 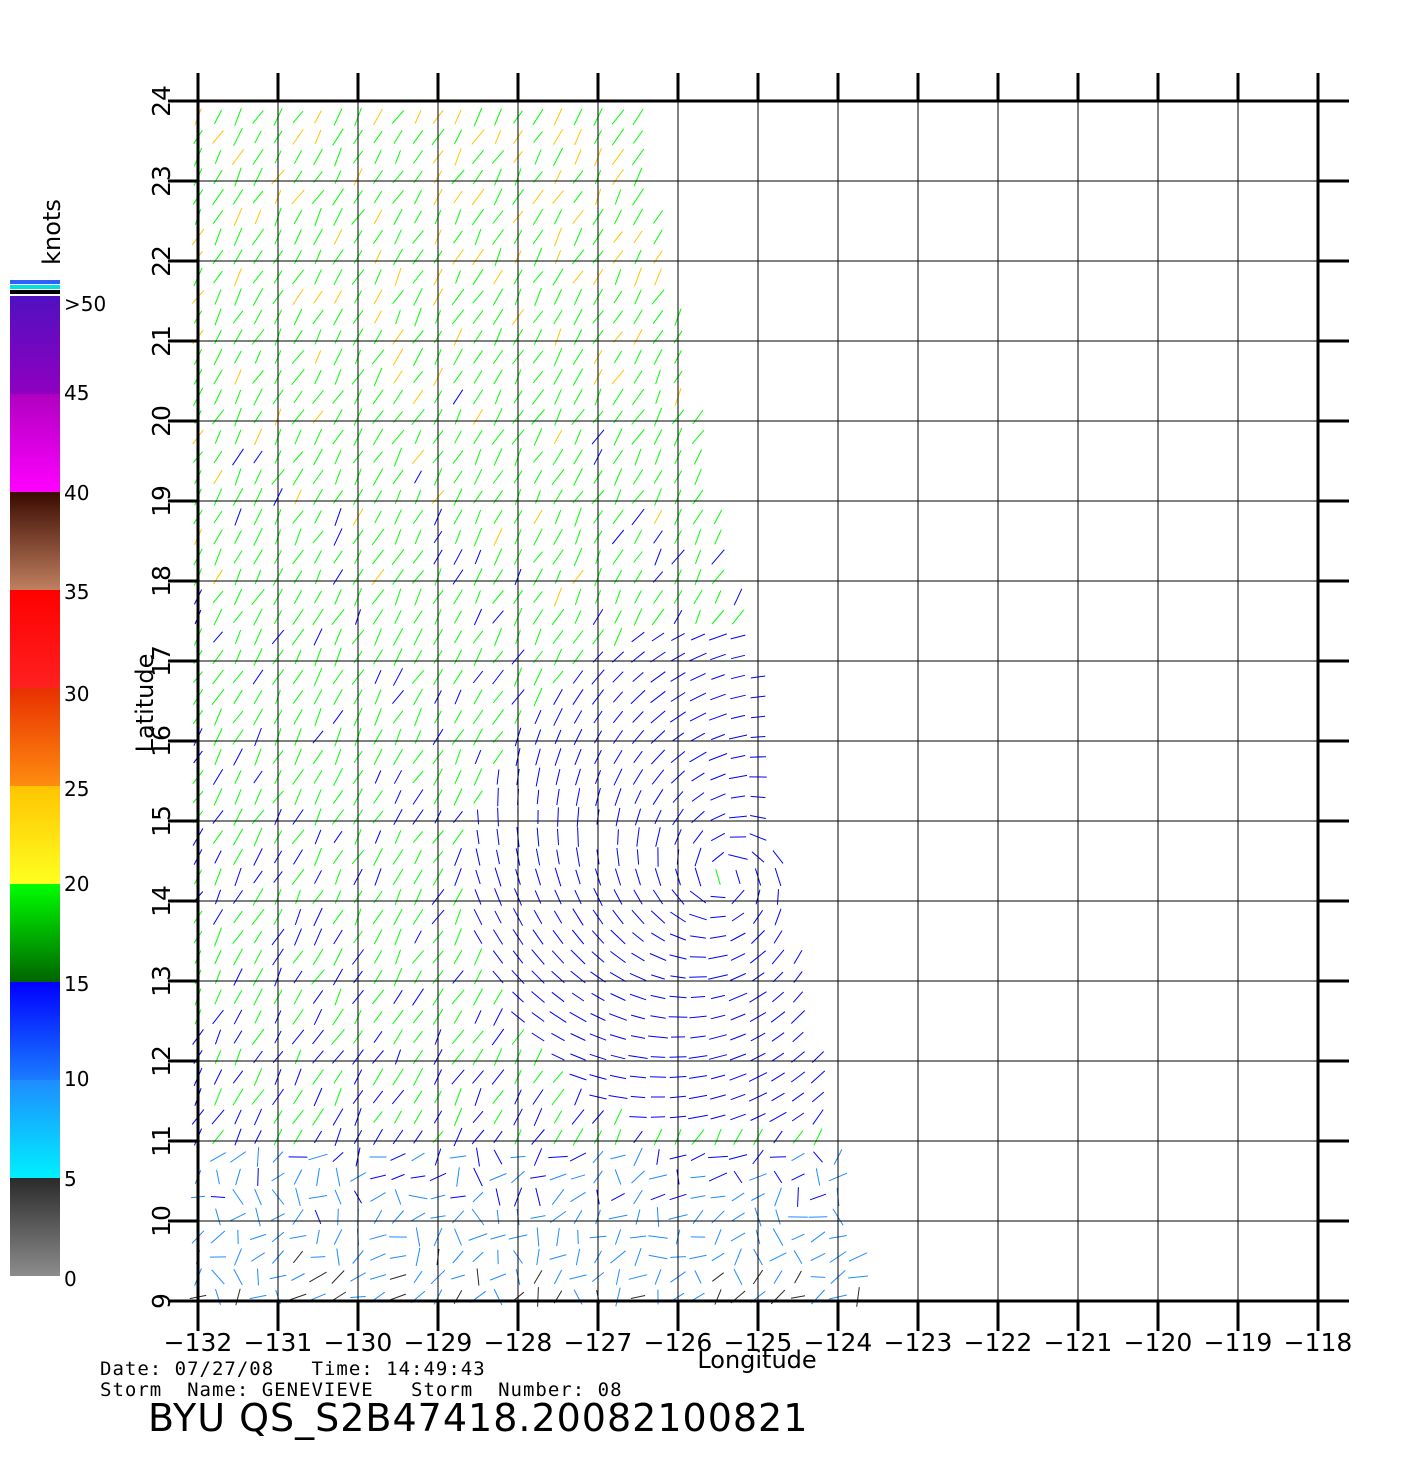 I want to click on wind-speed-legend: >50 45 40 35 30 25 20 15 10 5 0, so click(x=58, y=785).